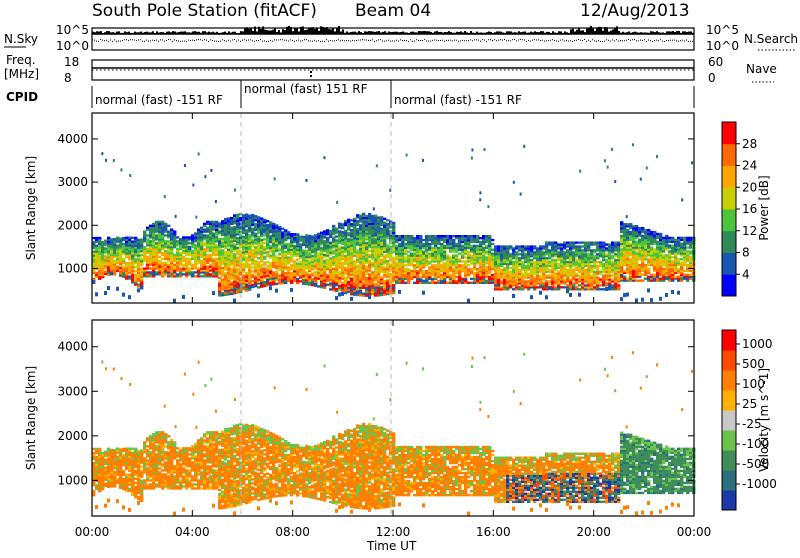 This screenshot has height=558, width=800. I want to click on freq-tick-top: 18, so click(71, 62).